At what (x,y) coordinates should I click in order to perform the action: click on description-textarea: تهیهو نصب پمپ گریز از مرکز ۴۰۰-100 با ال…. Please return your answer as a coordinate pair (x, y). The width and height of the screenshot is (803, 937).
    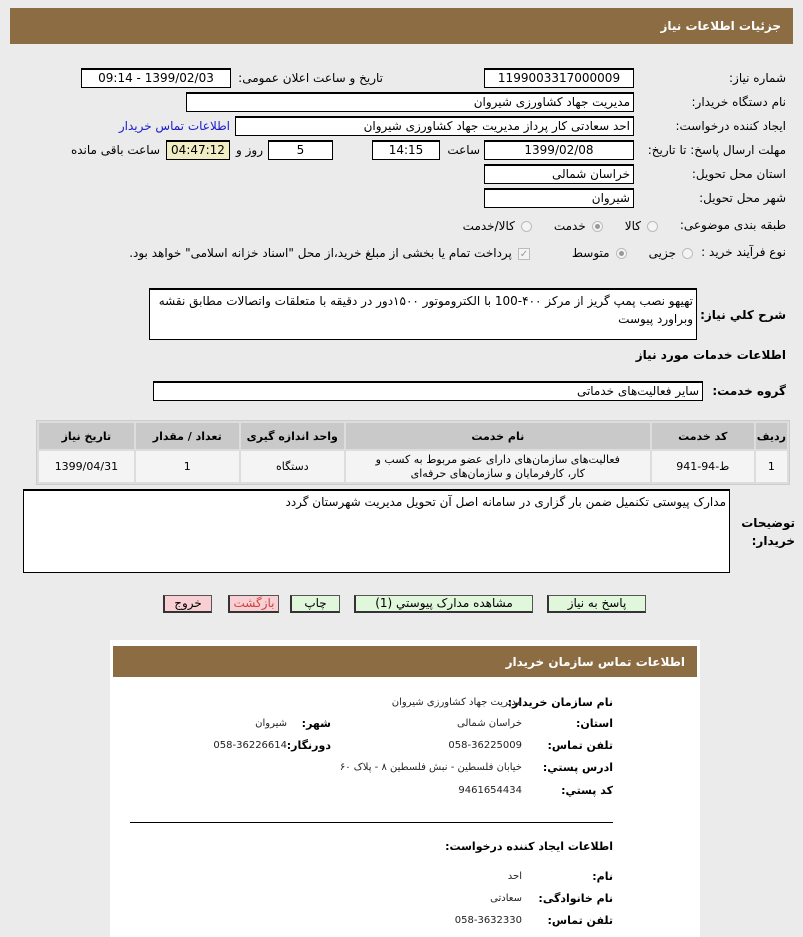
    Looking at the image, I should click on (423, 314).